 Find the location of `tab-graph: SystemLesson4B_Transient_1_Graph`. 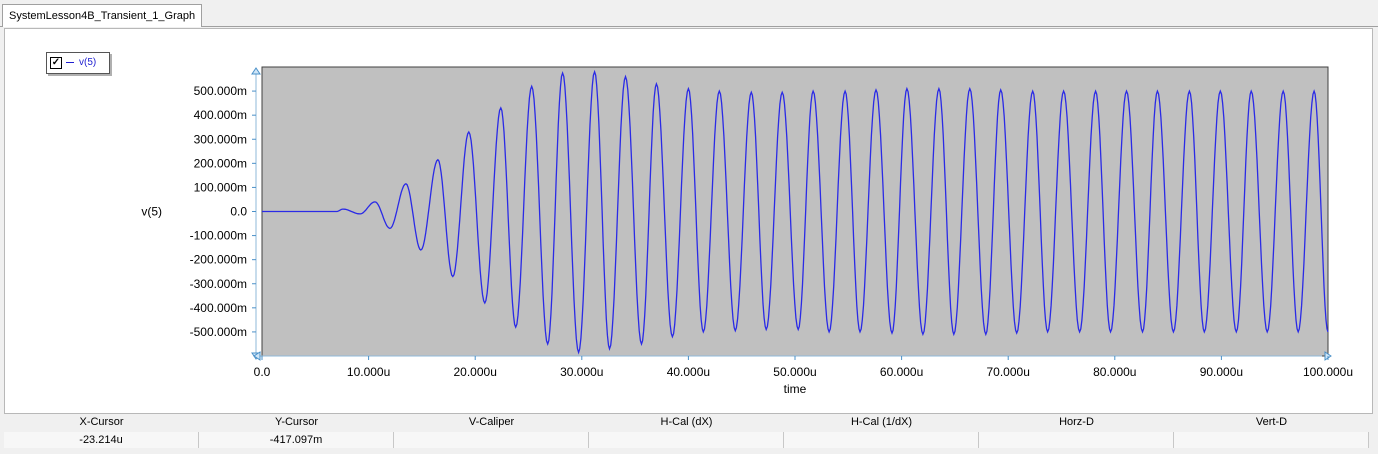

tab-graph: SystemLesson4B_Transient_1_Graph is located at coordinates (102, 15).